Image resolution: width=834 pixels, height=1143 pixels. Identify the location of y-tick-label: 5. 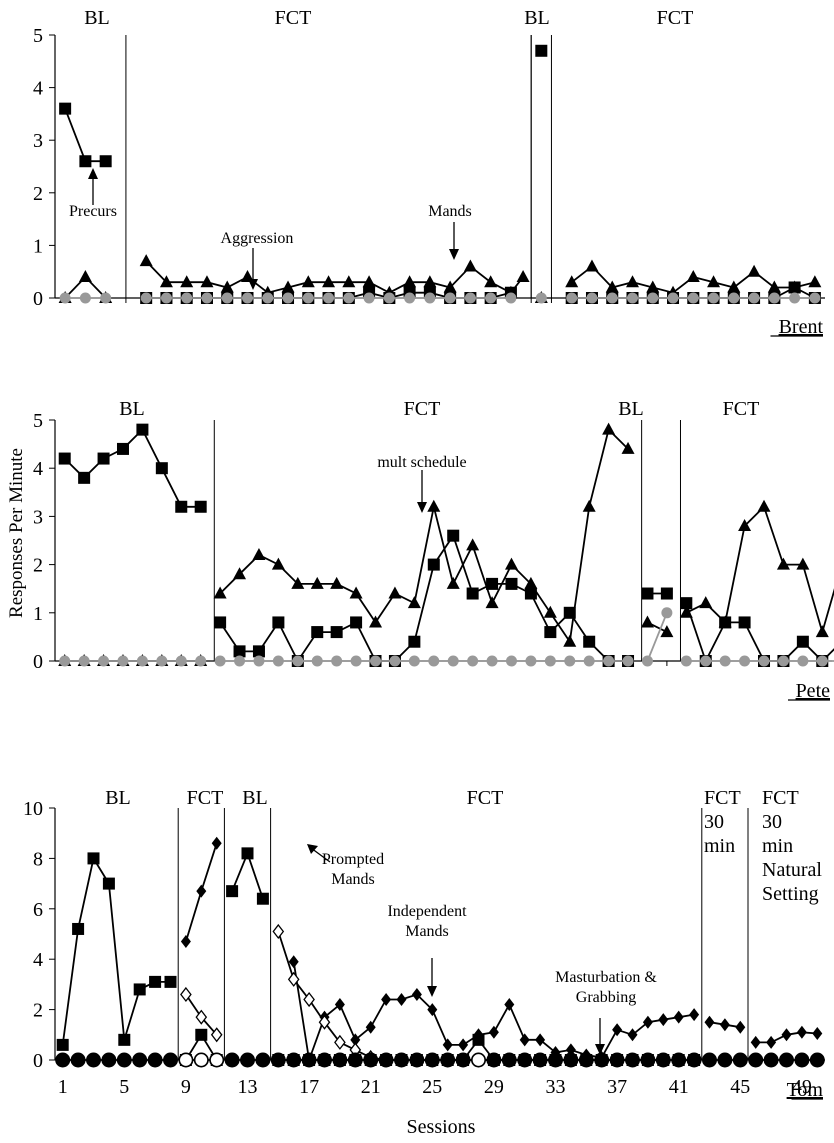
(38, 421).